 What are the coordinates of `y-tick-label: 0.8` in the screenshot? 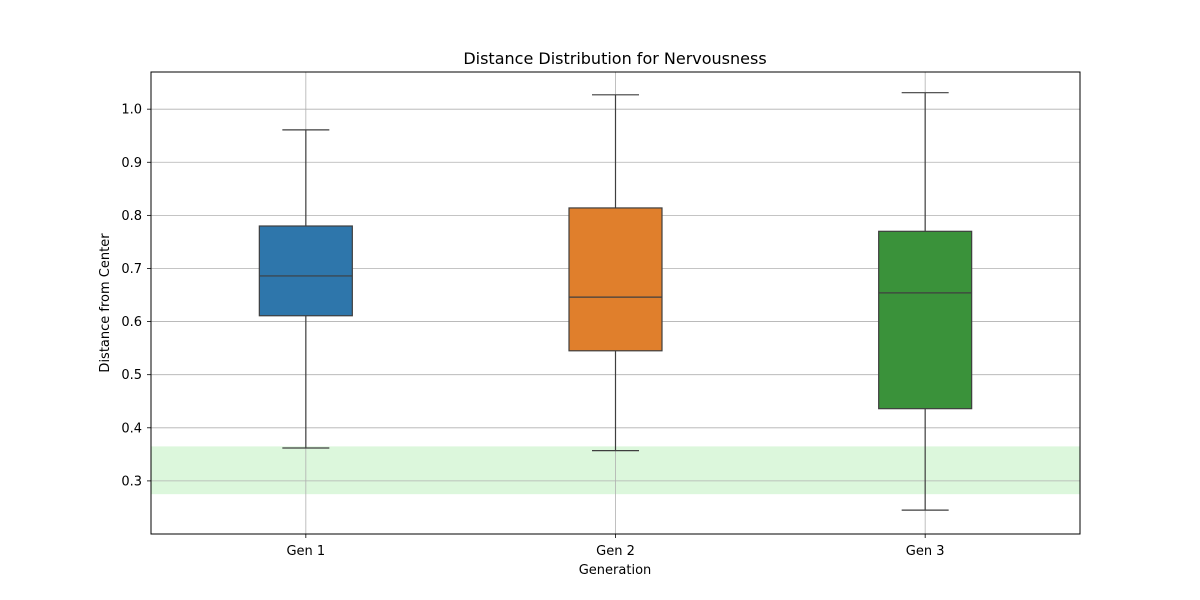 It's located at (131, 216).